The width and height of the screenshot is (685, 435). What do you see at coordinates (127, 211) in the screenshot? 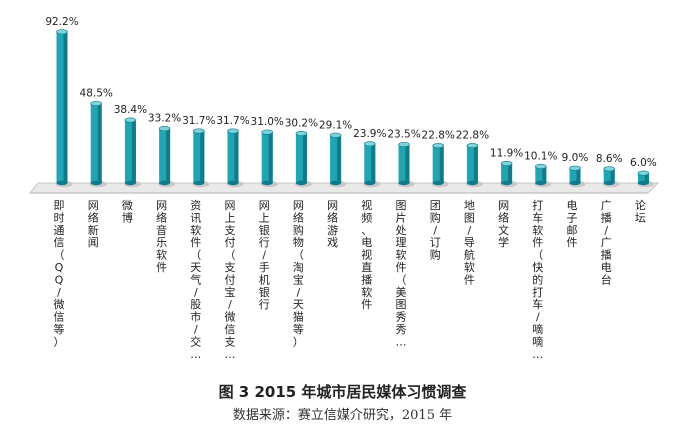
I see `category-label: 微博` at bounding box center [127, 211].